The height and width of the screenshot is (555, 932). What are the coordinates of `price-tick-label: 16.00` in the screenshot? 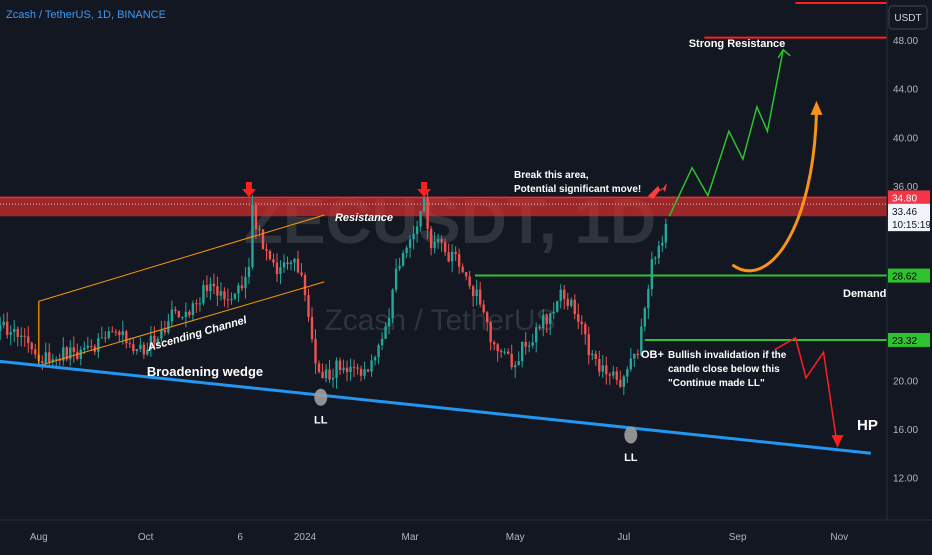 It's located at (905, 430).